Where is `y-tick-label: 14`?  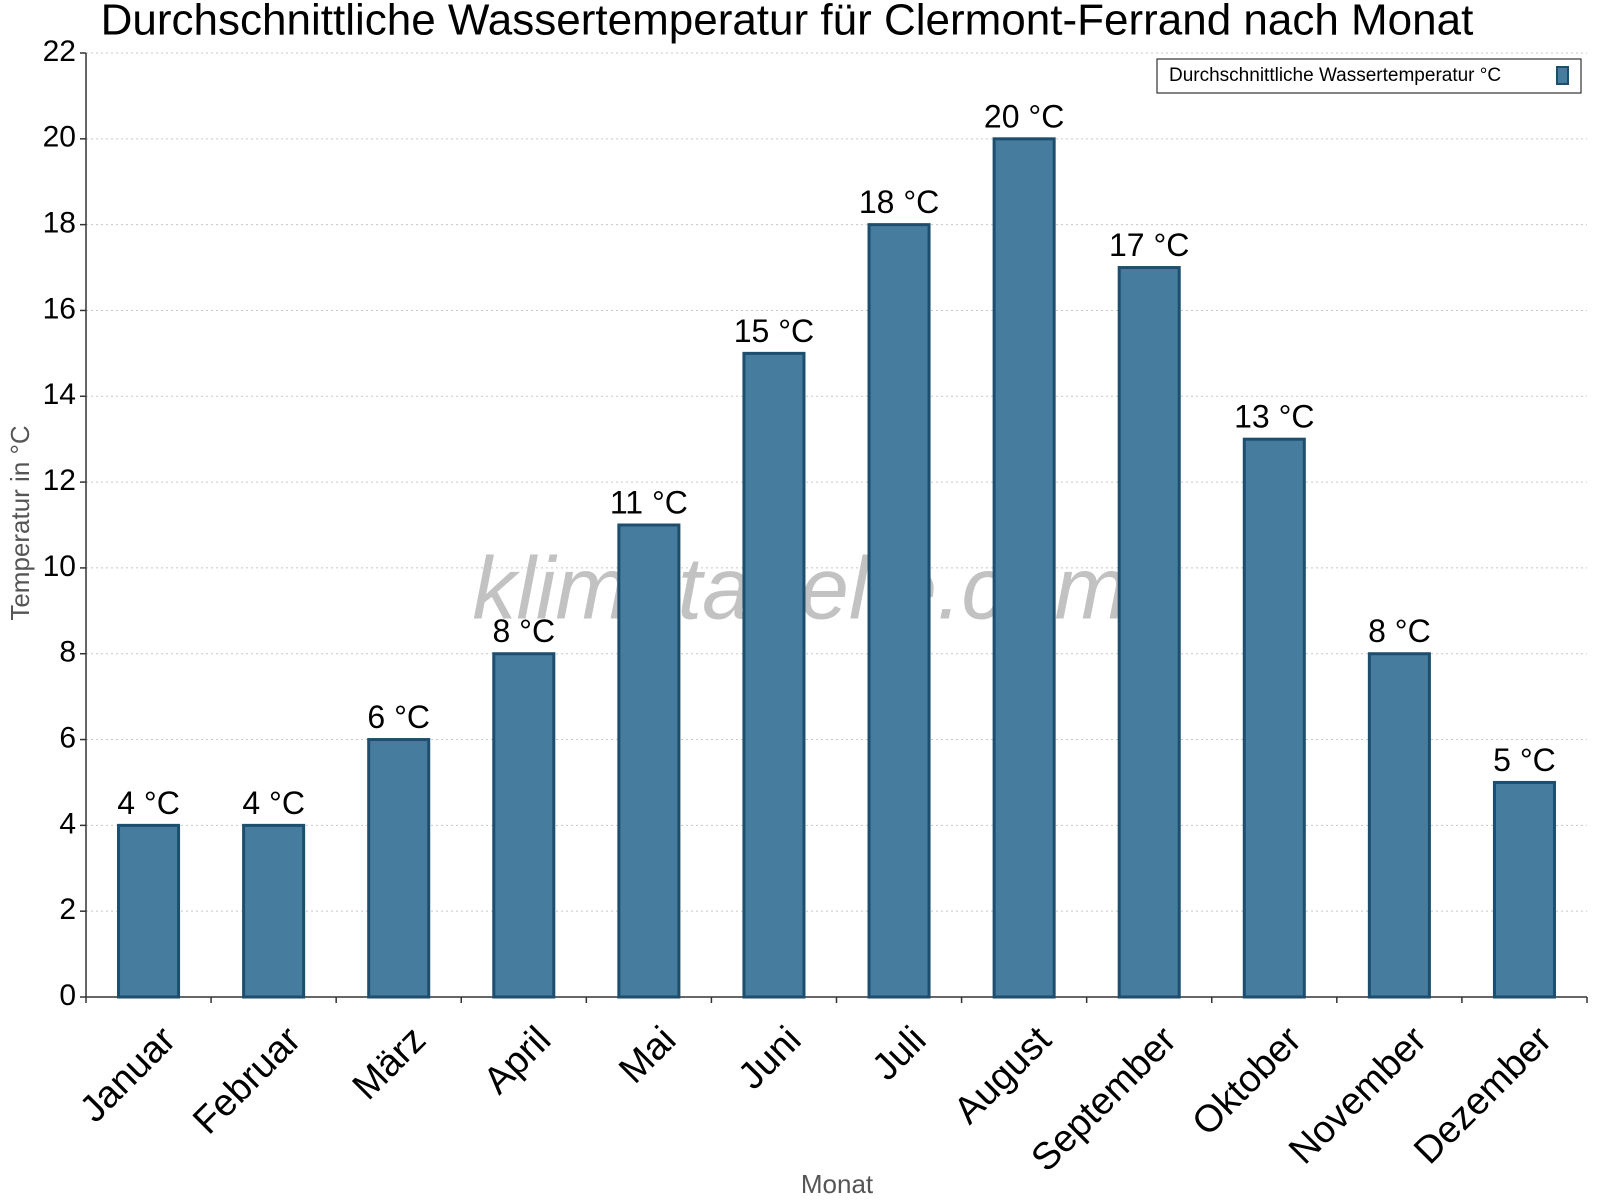
y-tick-label: 14 is located at coordinates (59, 394).